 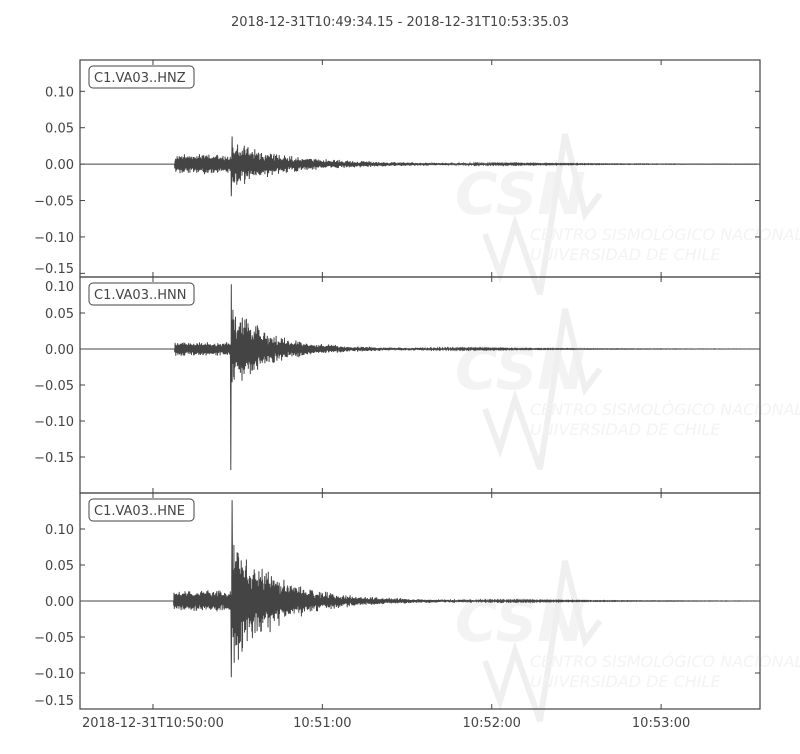 I want to click on x-tick-label: 10:53:00, so click(x=661, y=723).